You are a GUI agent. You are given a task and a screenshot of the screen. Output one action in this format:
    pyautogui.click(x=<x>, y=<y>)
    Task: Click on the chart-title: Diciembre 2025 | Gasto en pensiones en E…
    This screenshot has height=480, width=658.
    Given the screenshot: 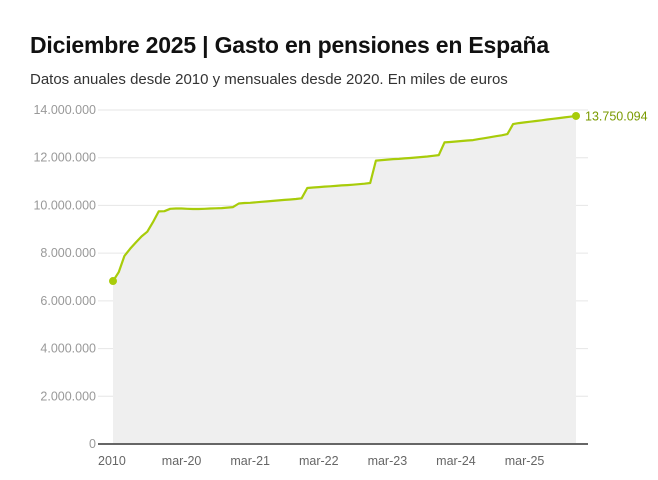 What is the action you would take?
    pyautogui.click(x=289, y=45)
    